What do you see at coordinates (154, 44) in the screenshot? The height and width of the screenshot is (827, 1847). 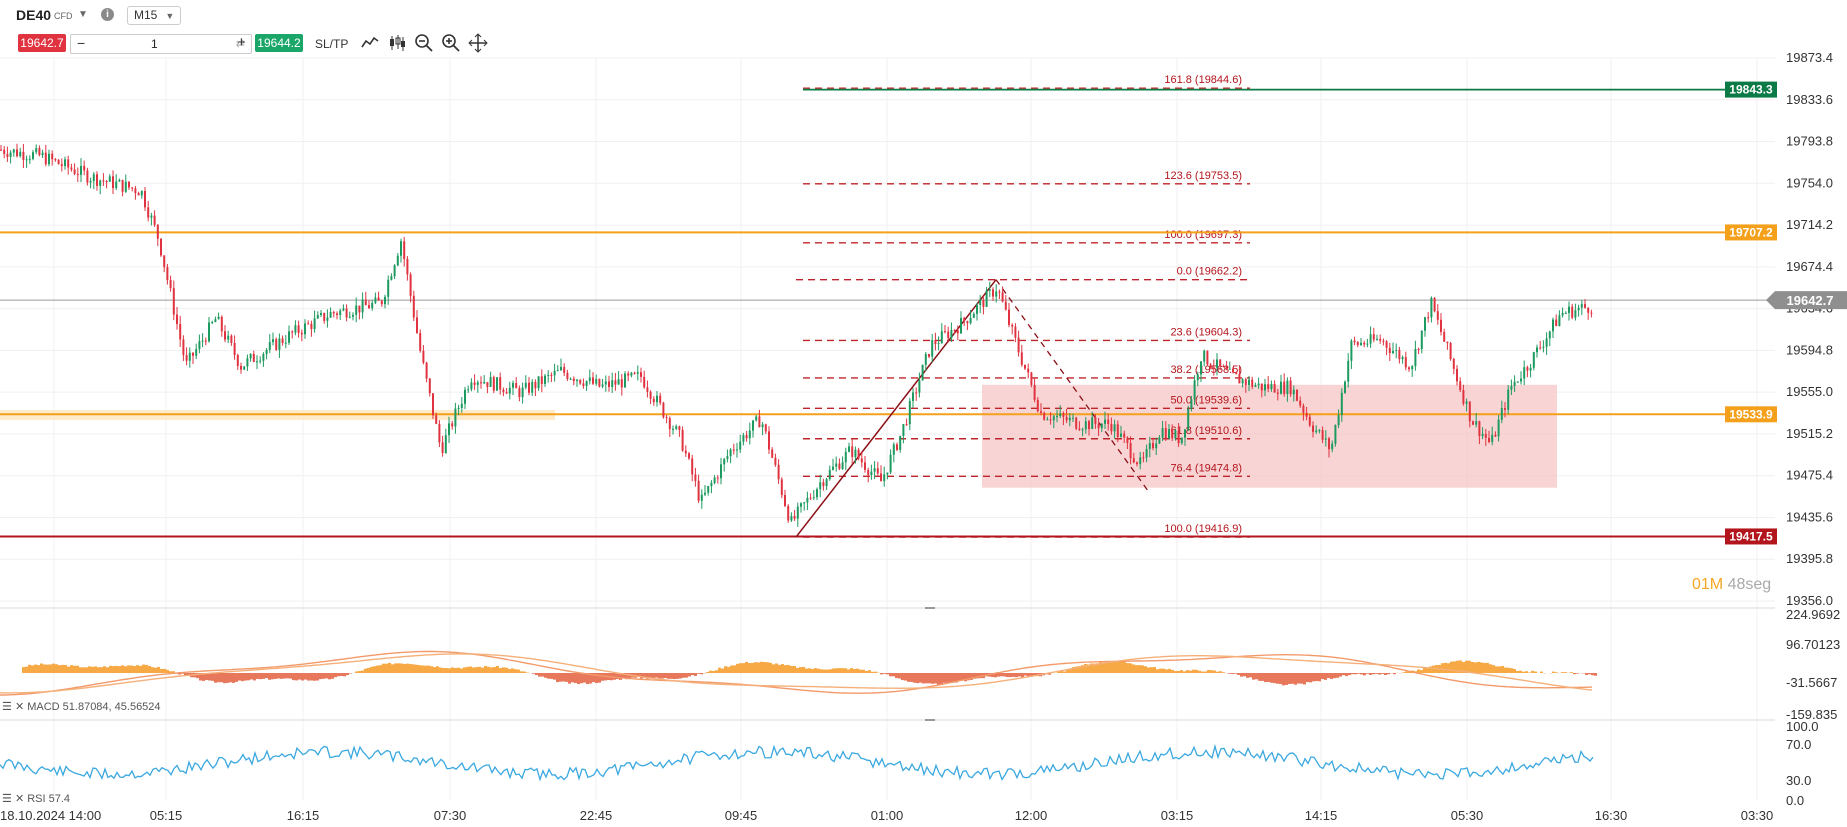 I see `quantity-value: 1` at bounding box center [154, 44].